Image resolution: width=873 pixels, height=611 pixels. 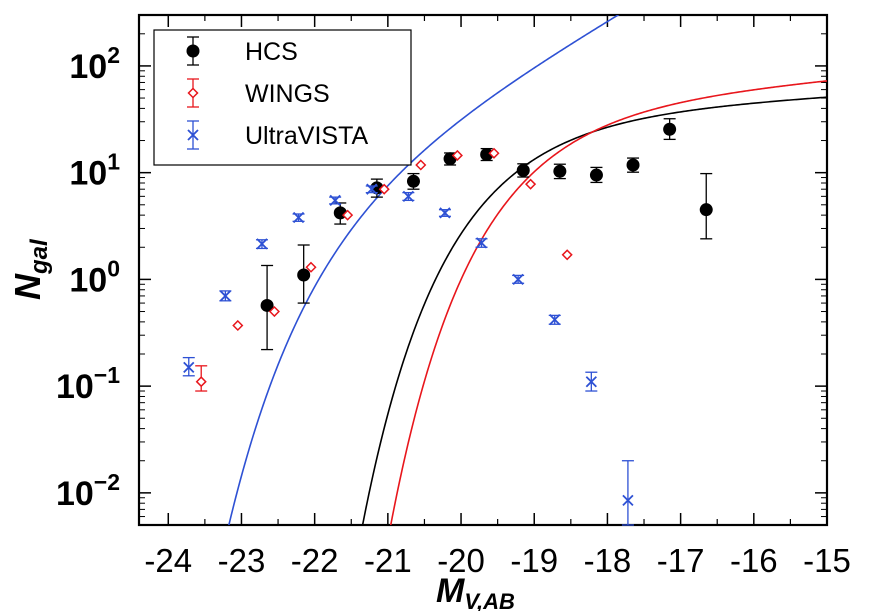 I want to click on x-tick-label: -23, so click(x=242, y=560).